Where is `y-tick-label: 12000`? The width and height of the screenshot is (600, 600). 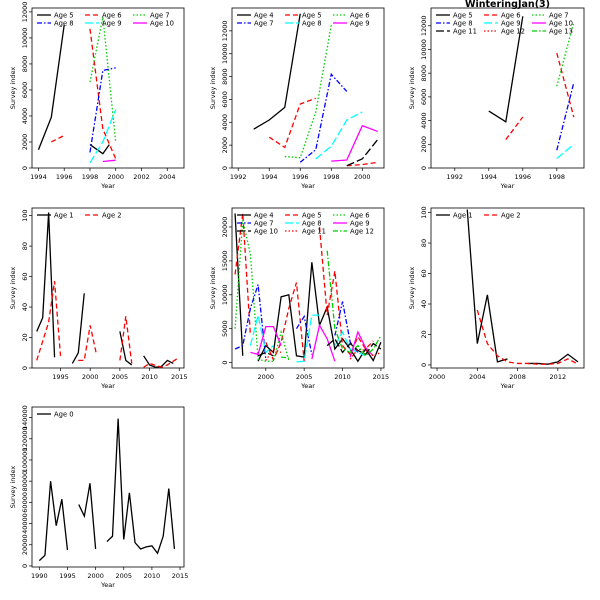
y-tick-label: 12000 is located at coordinates (424, 25).